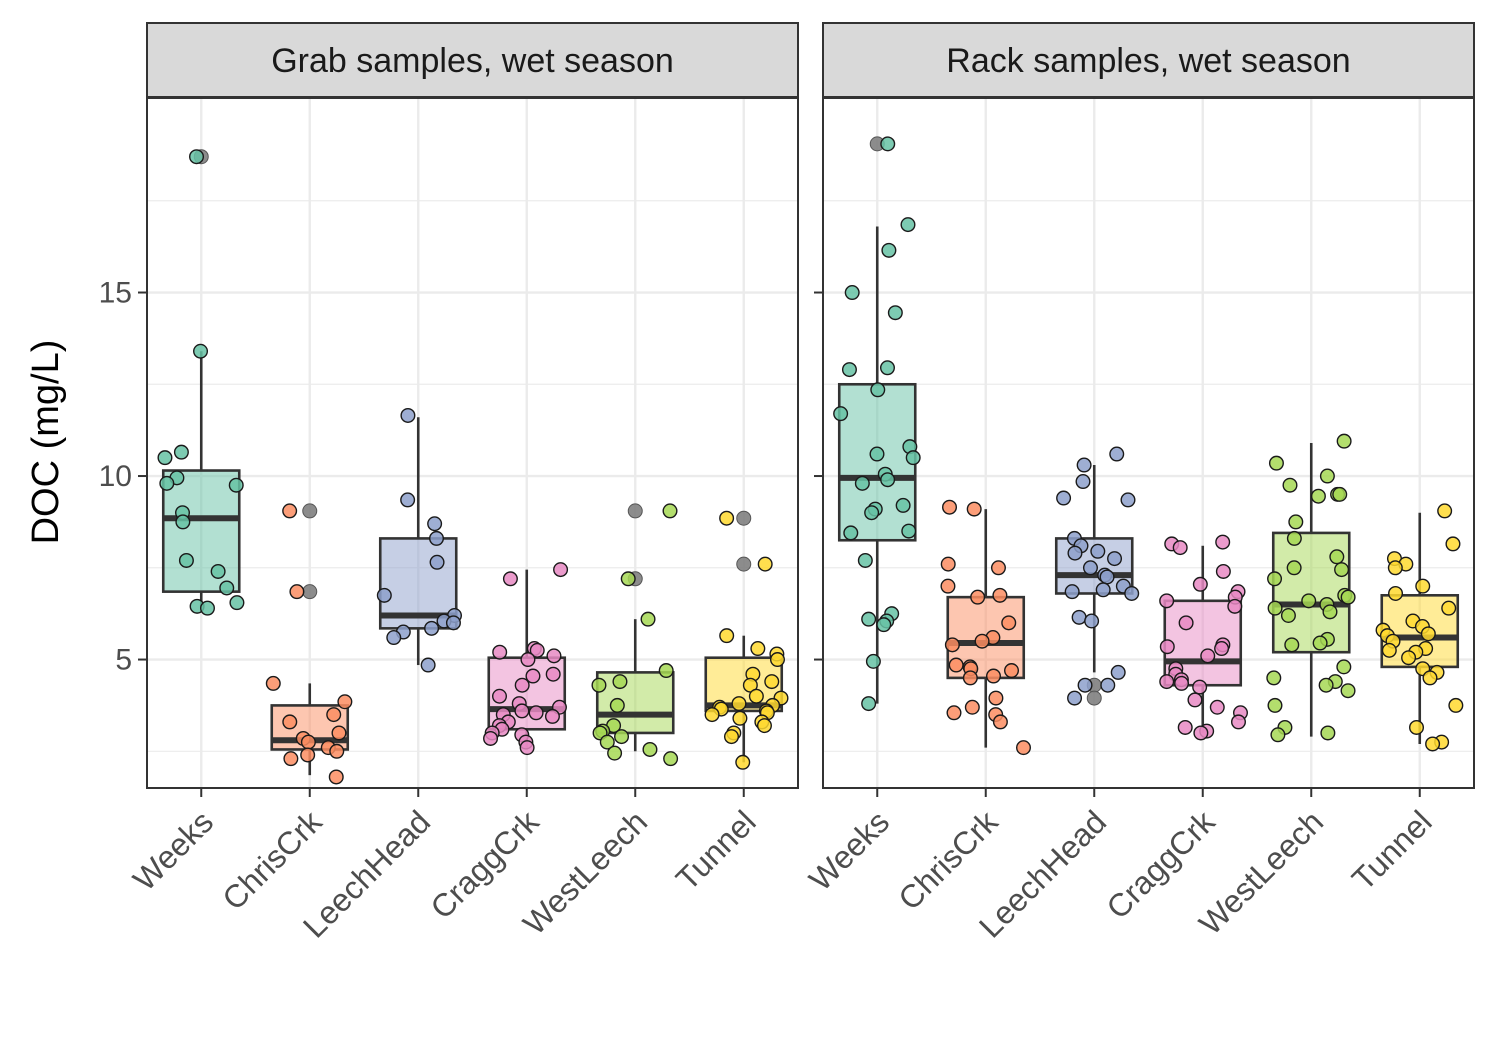 The image size is (1500, 1050). What do you see at coordinates (1392, 850) in the screenshot?
I see `x-tick-label: Tunnel` at bounding box center [1392, 850].